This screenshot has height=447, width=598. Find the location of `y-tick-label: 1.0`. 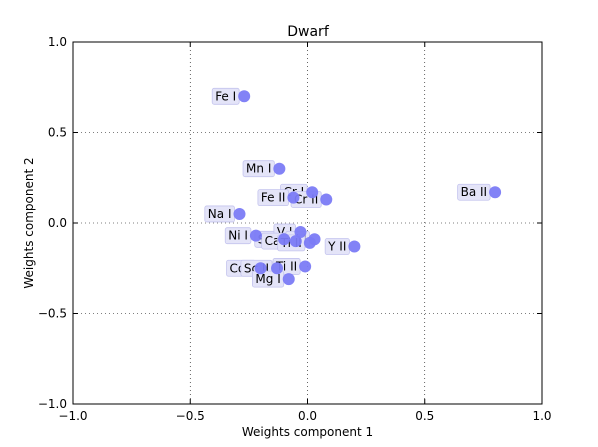

y-tick-label: 1.0 is located at coordinates (57, 42).